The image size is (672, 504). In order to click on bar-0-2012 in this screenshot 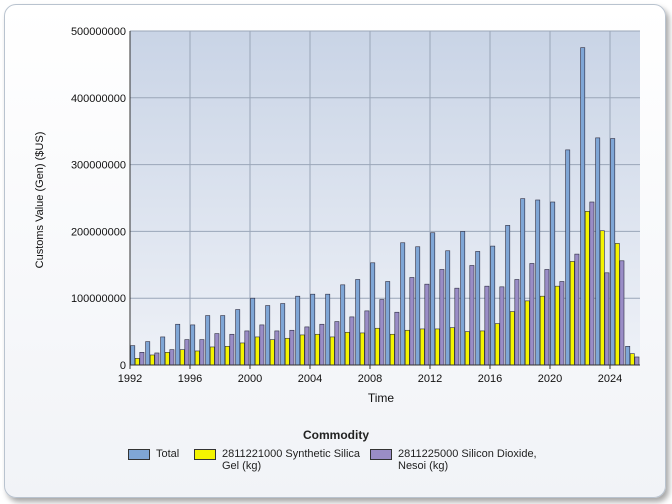, I will do `click(433, 299)`.